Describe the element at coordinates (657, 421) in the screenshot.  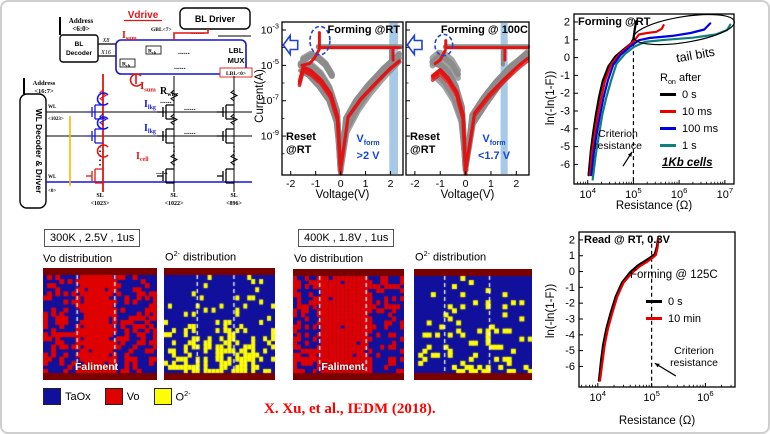
I see `weibull-bottom-x-label: Resistance (Ω)` at that location.